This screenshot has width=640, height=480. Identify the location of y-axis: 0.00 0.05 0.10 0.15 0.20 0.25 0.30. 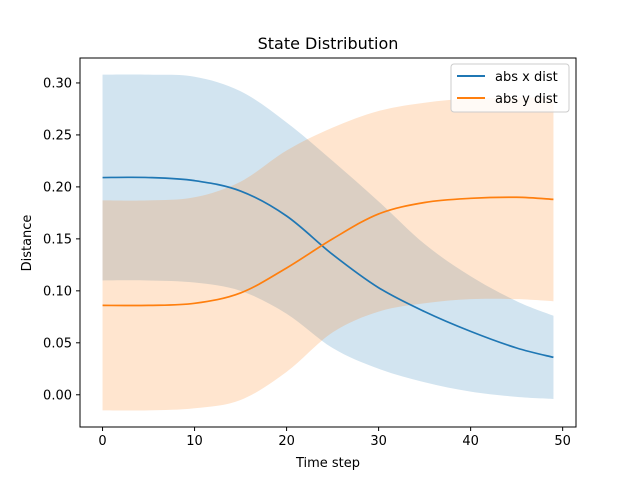
(61, 239).